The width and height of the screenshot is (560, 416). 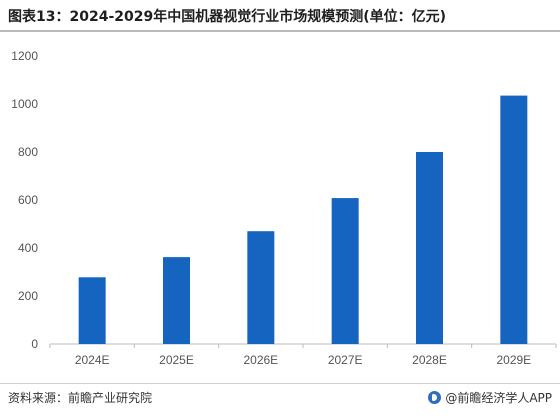 What do you see at coordinates (24, 104) in the screenshot?
I see `y-tick-label: 1000` at bounding box center [24, 104].